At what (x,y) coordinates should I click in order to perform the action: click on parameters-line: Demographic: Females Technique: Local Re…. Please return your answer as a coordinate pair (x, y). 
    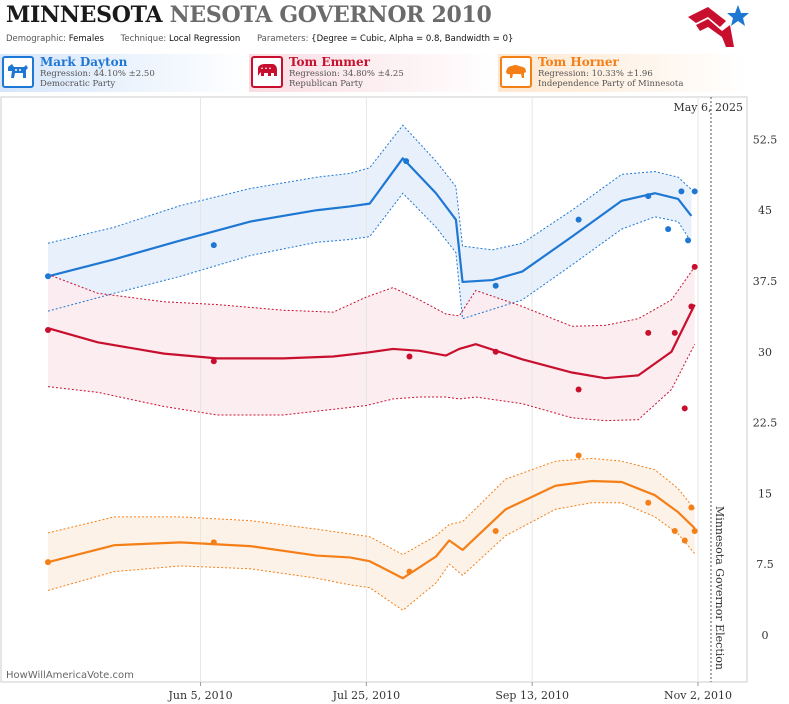
    Looking at the image, I should click on (266, 39).